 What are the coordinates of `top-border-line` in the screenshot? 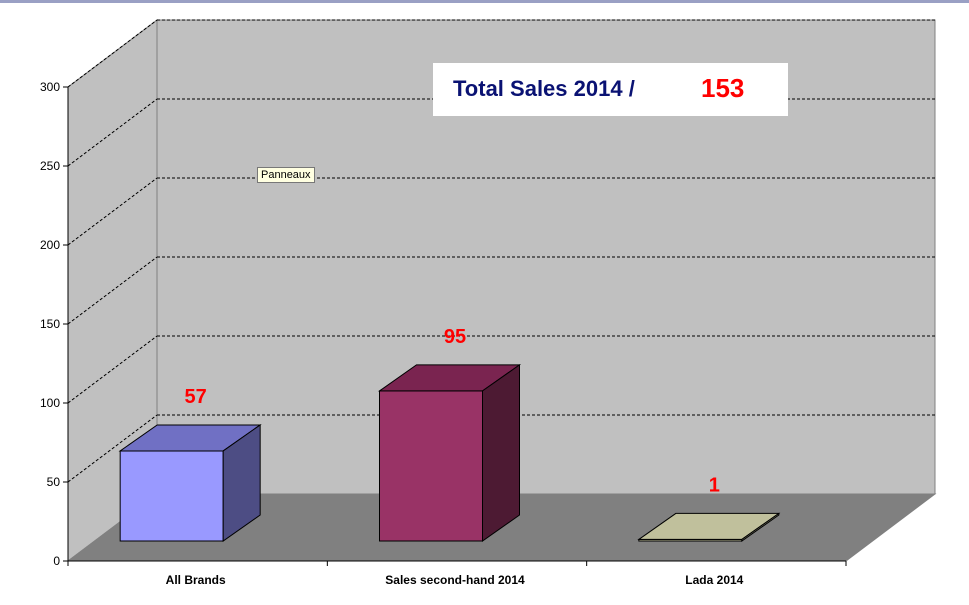 It's located at (484, 1).